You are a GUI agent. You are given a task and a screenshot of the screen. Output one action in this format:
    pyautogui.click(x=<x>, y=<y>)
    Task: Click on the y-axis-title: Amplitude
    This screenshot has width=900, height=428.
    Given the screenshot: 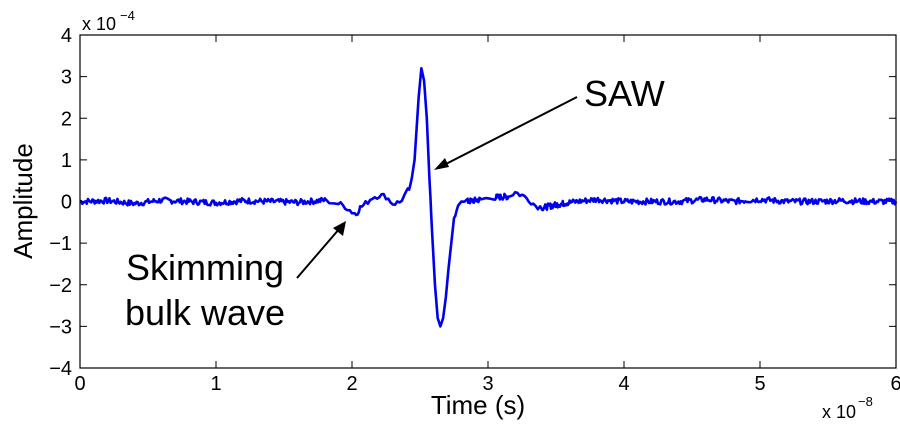 What is the action you would take?
    pyautogui.click(x=23, y=201)
    